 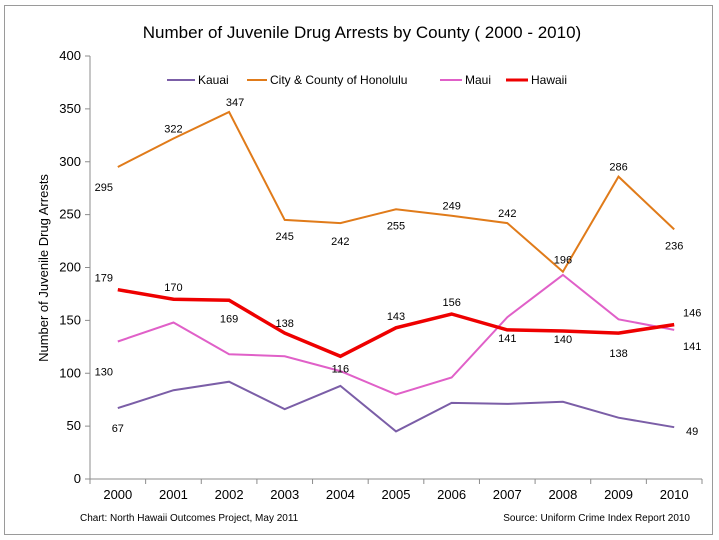 What do you see at coordinates (117, 494) in the screenshot?
I see `x-tick-label-2000: 2000` at bounding box center [117, 494].